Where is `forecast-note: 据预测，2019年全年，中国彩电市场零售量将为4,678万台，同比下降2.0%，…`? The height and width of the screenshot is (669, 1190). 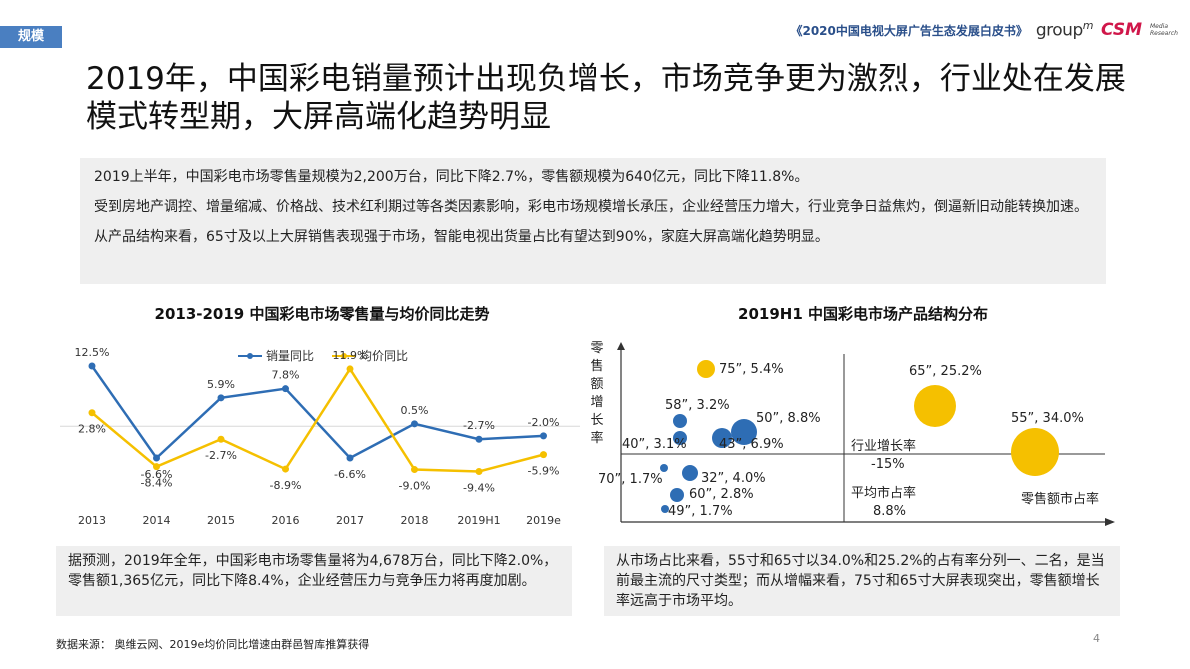 forecast-note: 据预测，2019年全年，中国彩电市场零售量将为4,678万台，同比下降2.0%，… is located at coordinates (314, 581).